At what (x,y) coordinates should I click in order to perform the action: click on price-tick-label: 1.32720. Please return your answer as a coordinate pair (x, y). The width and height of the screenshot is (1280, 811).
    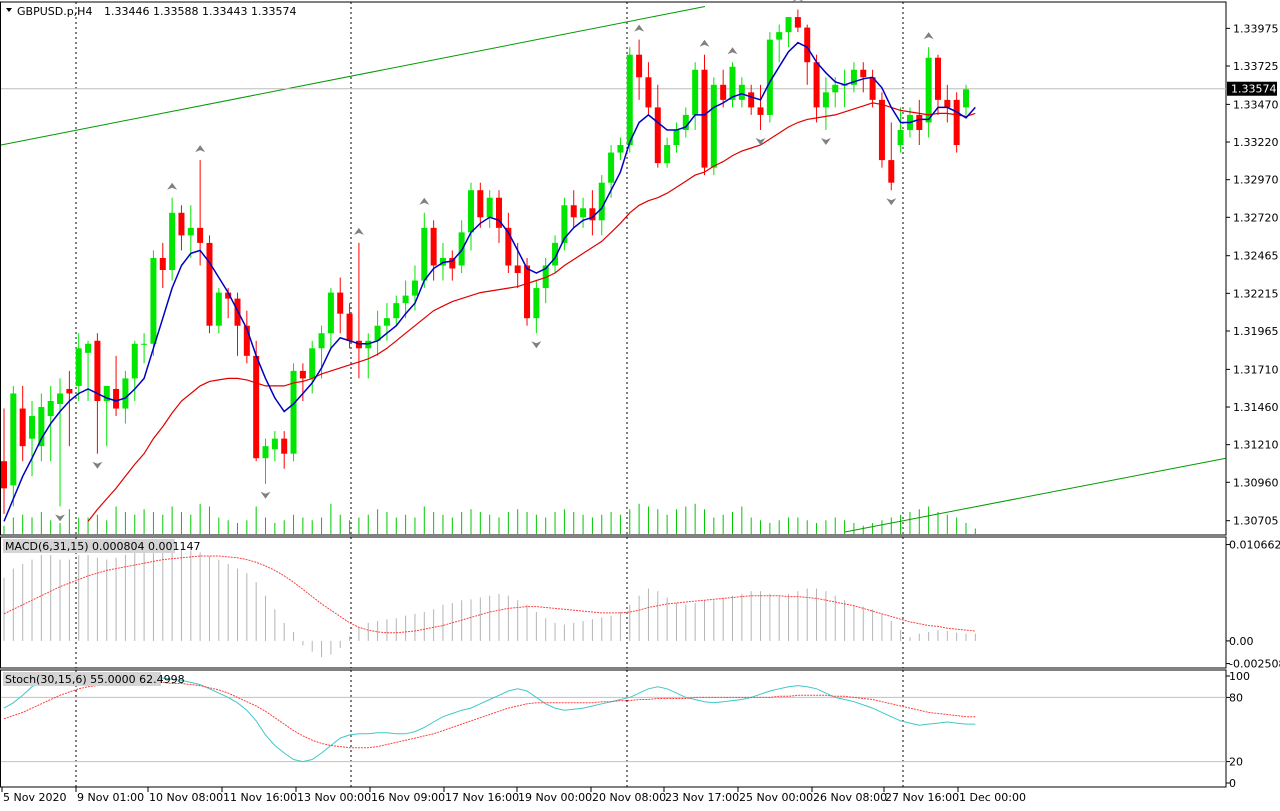
    Looking at the image, I should click on (1256, 217).